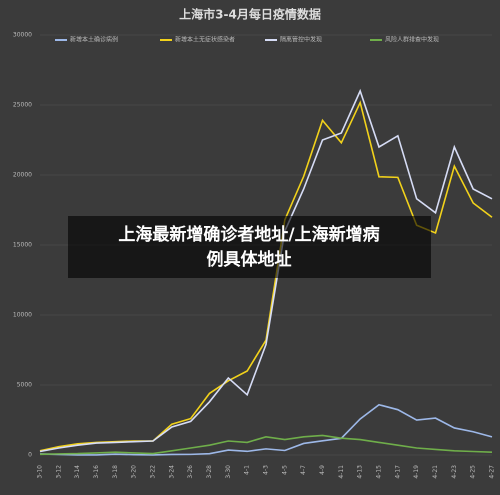 The width and height of the screenshot is (500, 495). What do you see at coordinates (77, 472) in the screenshot?
I see `x-tick-label: 3-14` at bounding box center [77, 472].